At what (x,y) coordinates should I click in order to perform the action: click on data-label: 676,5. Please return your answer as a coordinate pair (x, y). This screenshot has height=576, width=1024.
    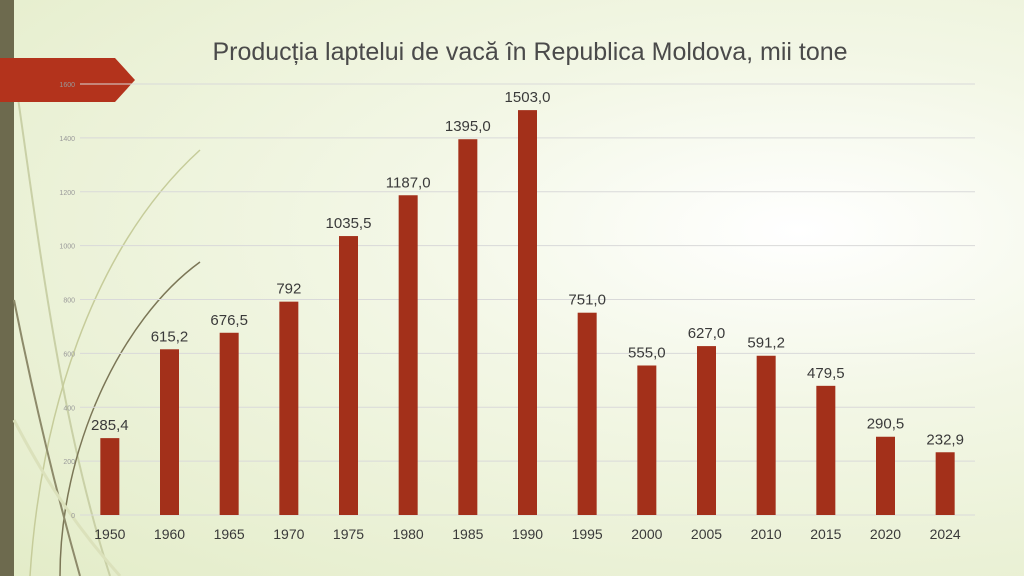
    Looking at the image, I should click on (229, 320).